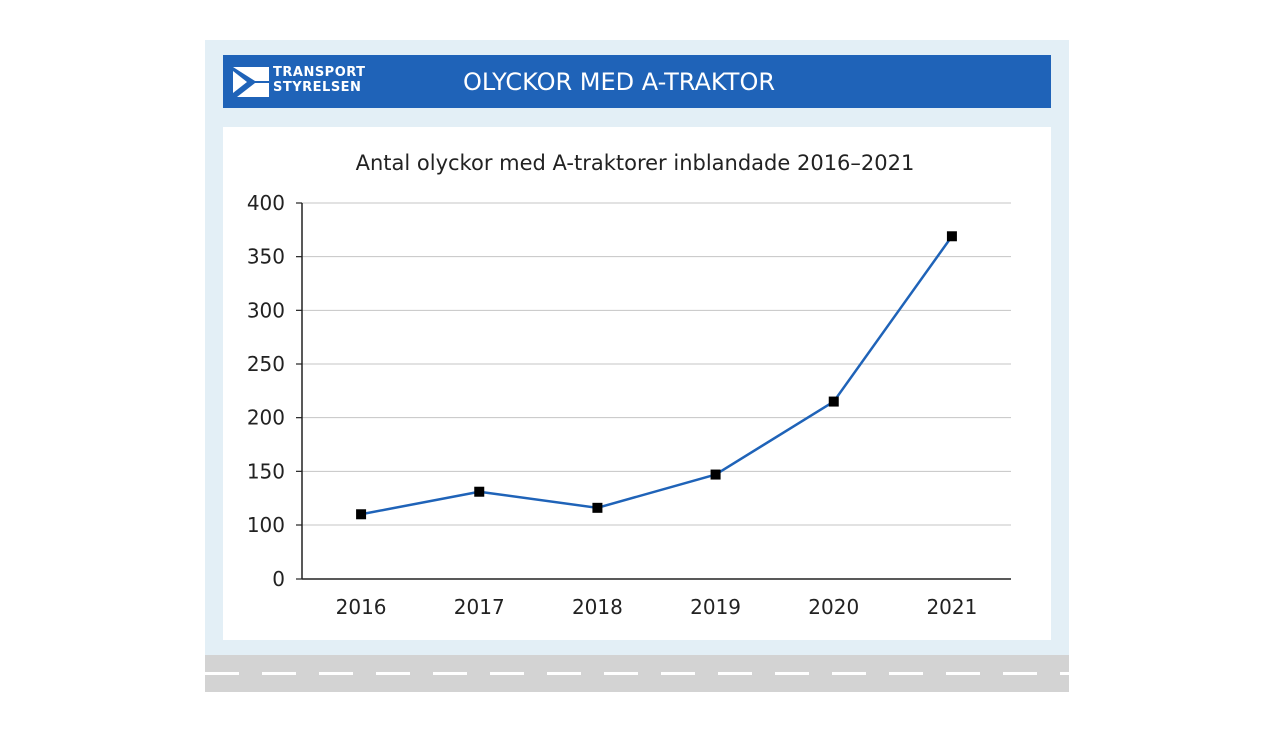  What do you see at coordinates (266, 203) in the screenshot?
I see `y-tick-label: 400` at bounding box center [266, 203].